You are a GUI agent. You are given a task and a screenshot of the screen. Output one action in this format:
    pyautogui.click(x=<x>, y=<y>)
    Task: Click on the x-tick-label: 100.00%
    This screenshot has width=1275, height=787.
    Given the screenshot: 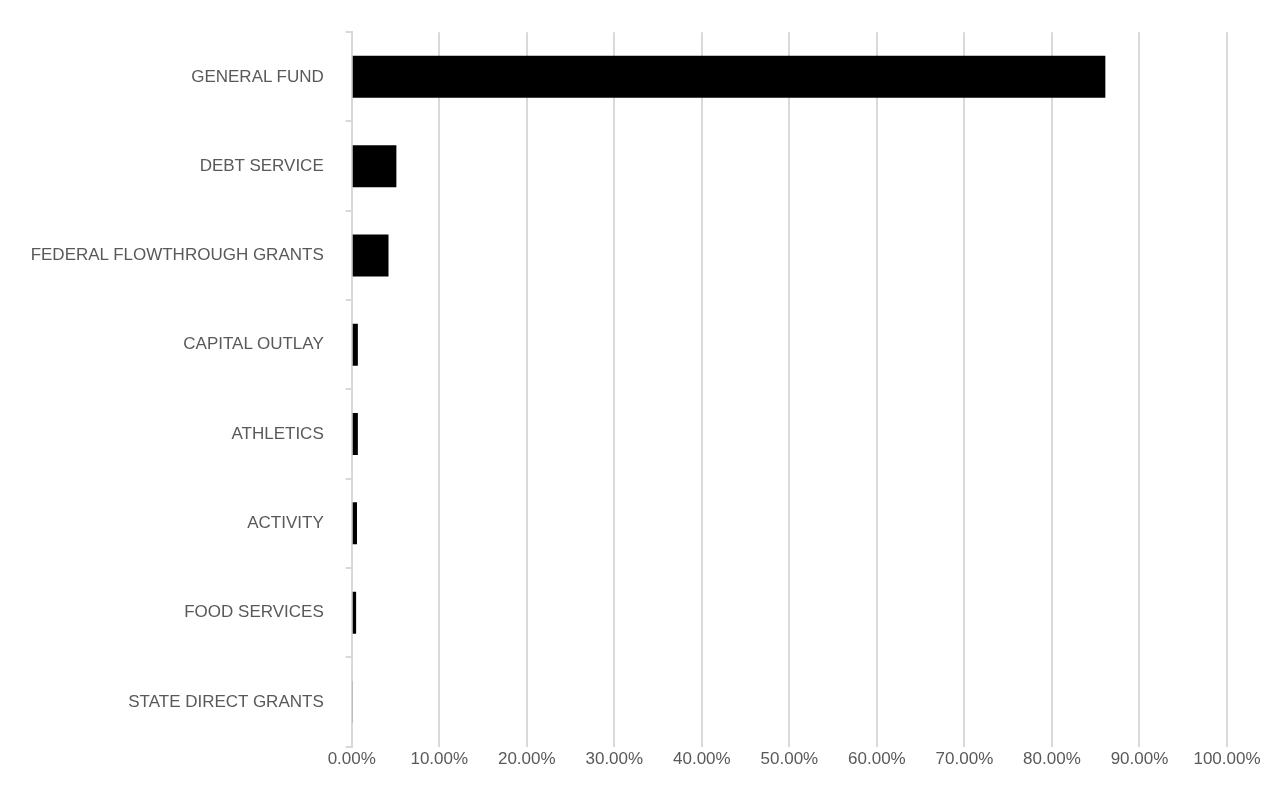 What is the action you would take?
    pyautogui.click(x=1227, y=759)
    